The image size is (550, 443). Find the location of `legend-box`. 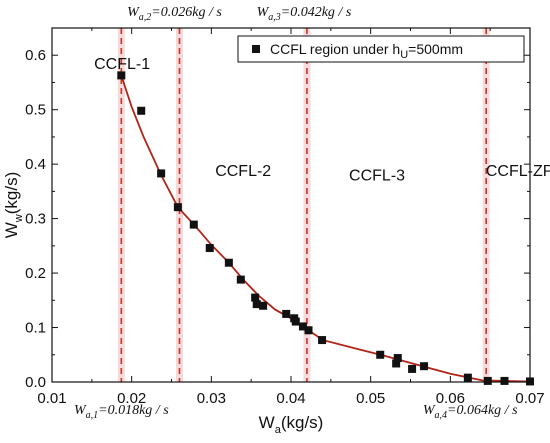

legend-box is located at coordinates (381, 49).